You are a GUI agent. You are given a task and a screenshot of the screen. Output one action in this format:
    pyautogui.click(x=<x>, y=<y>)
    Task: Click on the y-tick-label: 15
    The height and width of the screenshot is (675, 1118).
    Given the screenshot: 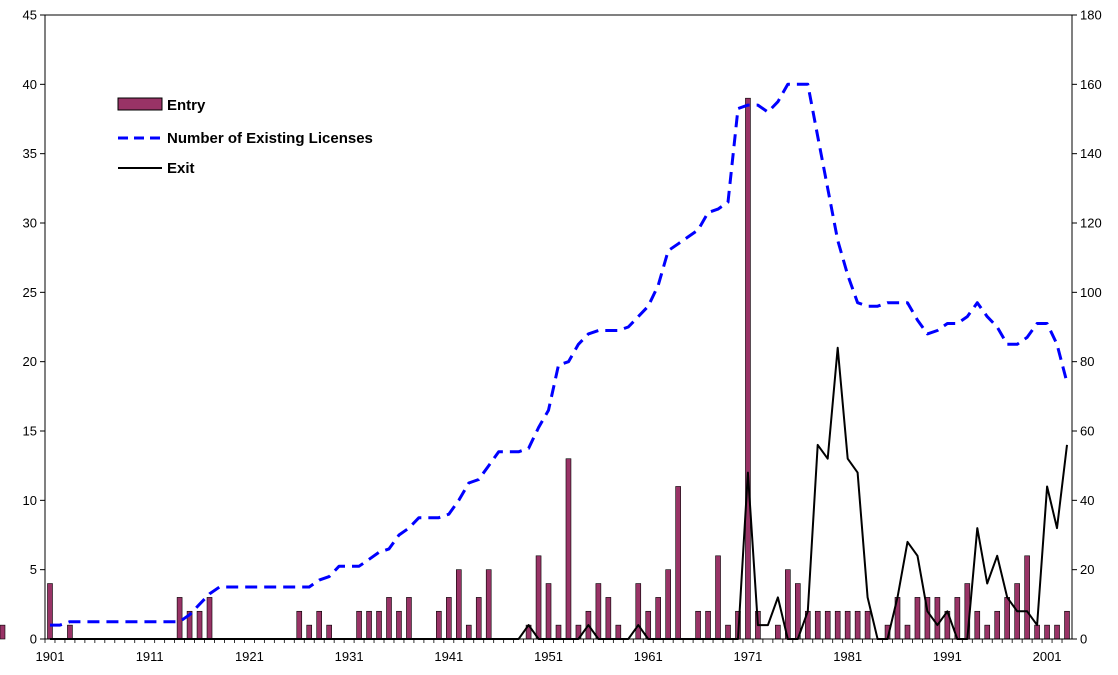 What is the action you would take?
    pyautogui.click(x=30, y=431)
    